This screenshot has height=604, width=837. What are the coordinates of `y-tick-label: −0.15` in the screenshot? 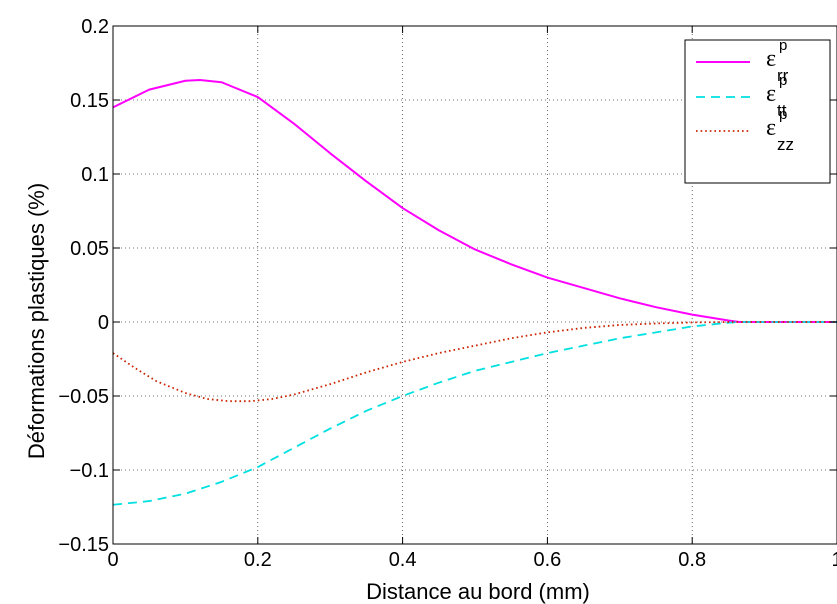 It's located at (83, 545).